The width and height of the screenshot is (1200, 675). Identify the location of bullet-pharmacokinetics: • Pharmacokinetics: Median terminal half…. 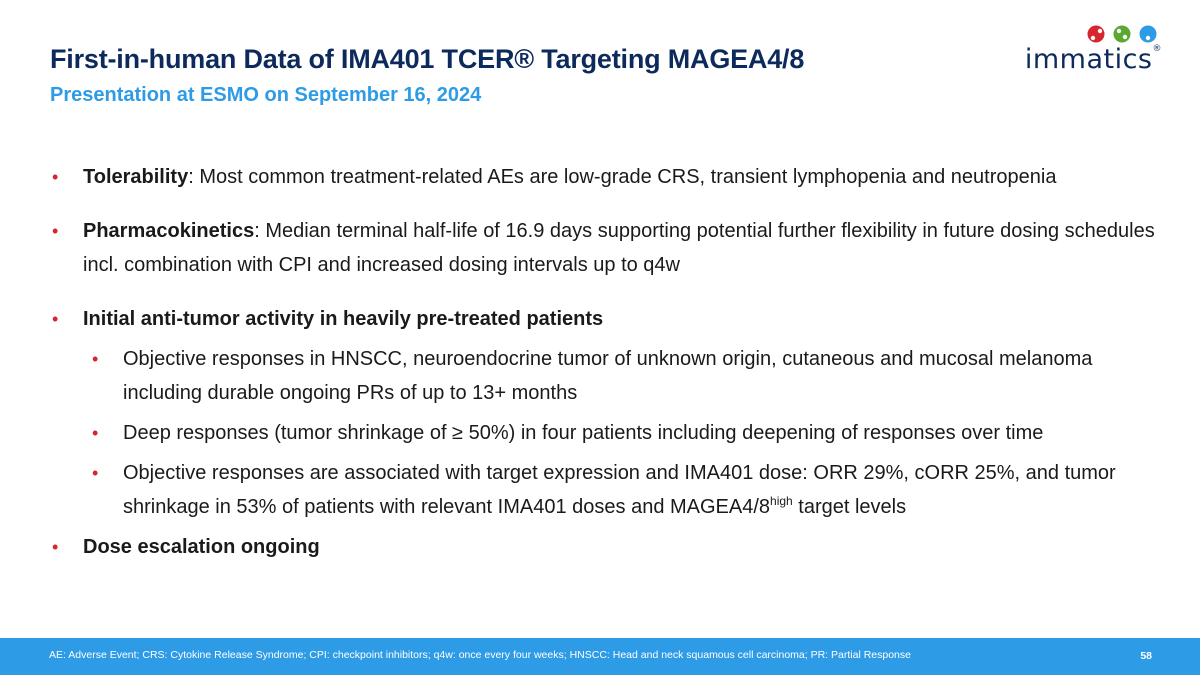
(605, 248).